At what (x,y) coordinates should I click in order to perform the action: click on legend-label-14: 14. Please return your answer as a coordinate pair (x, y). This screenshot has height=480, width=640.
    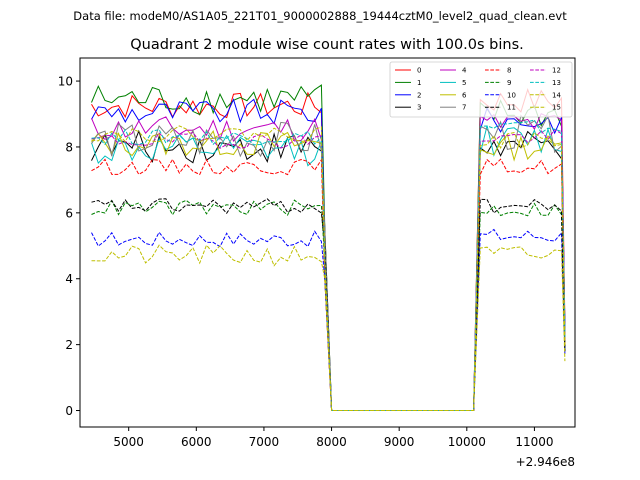
    Looking at the image, I should click on (556, 95).